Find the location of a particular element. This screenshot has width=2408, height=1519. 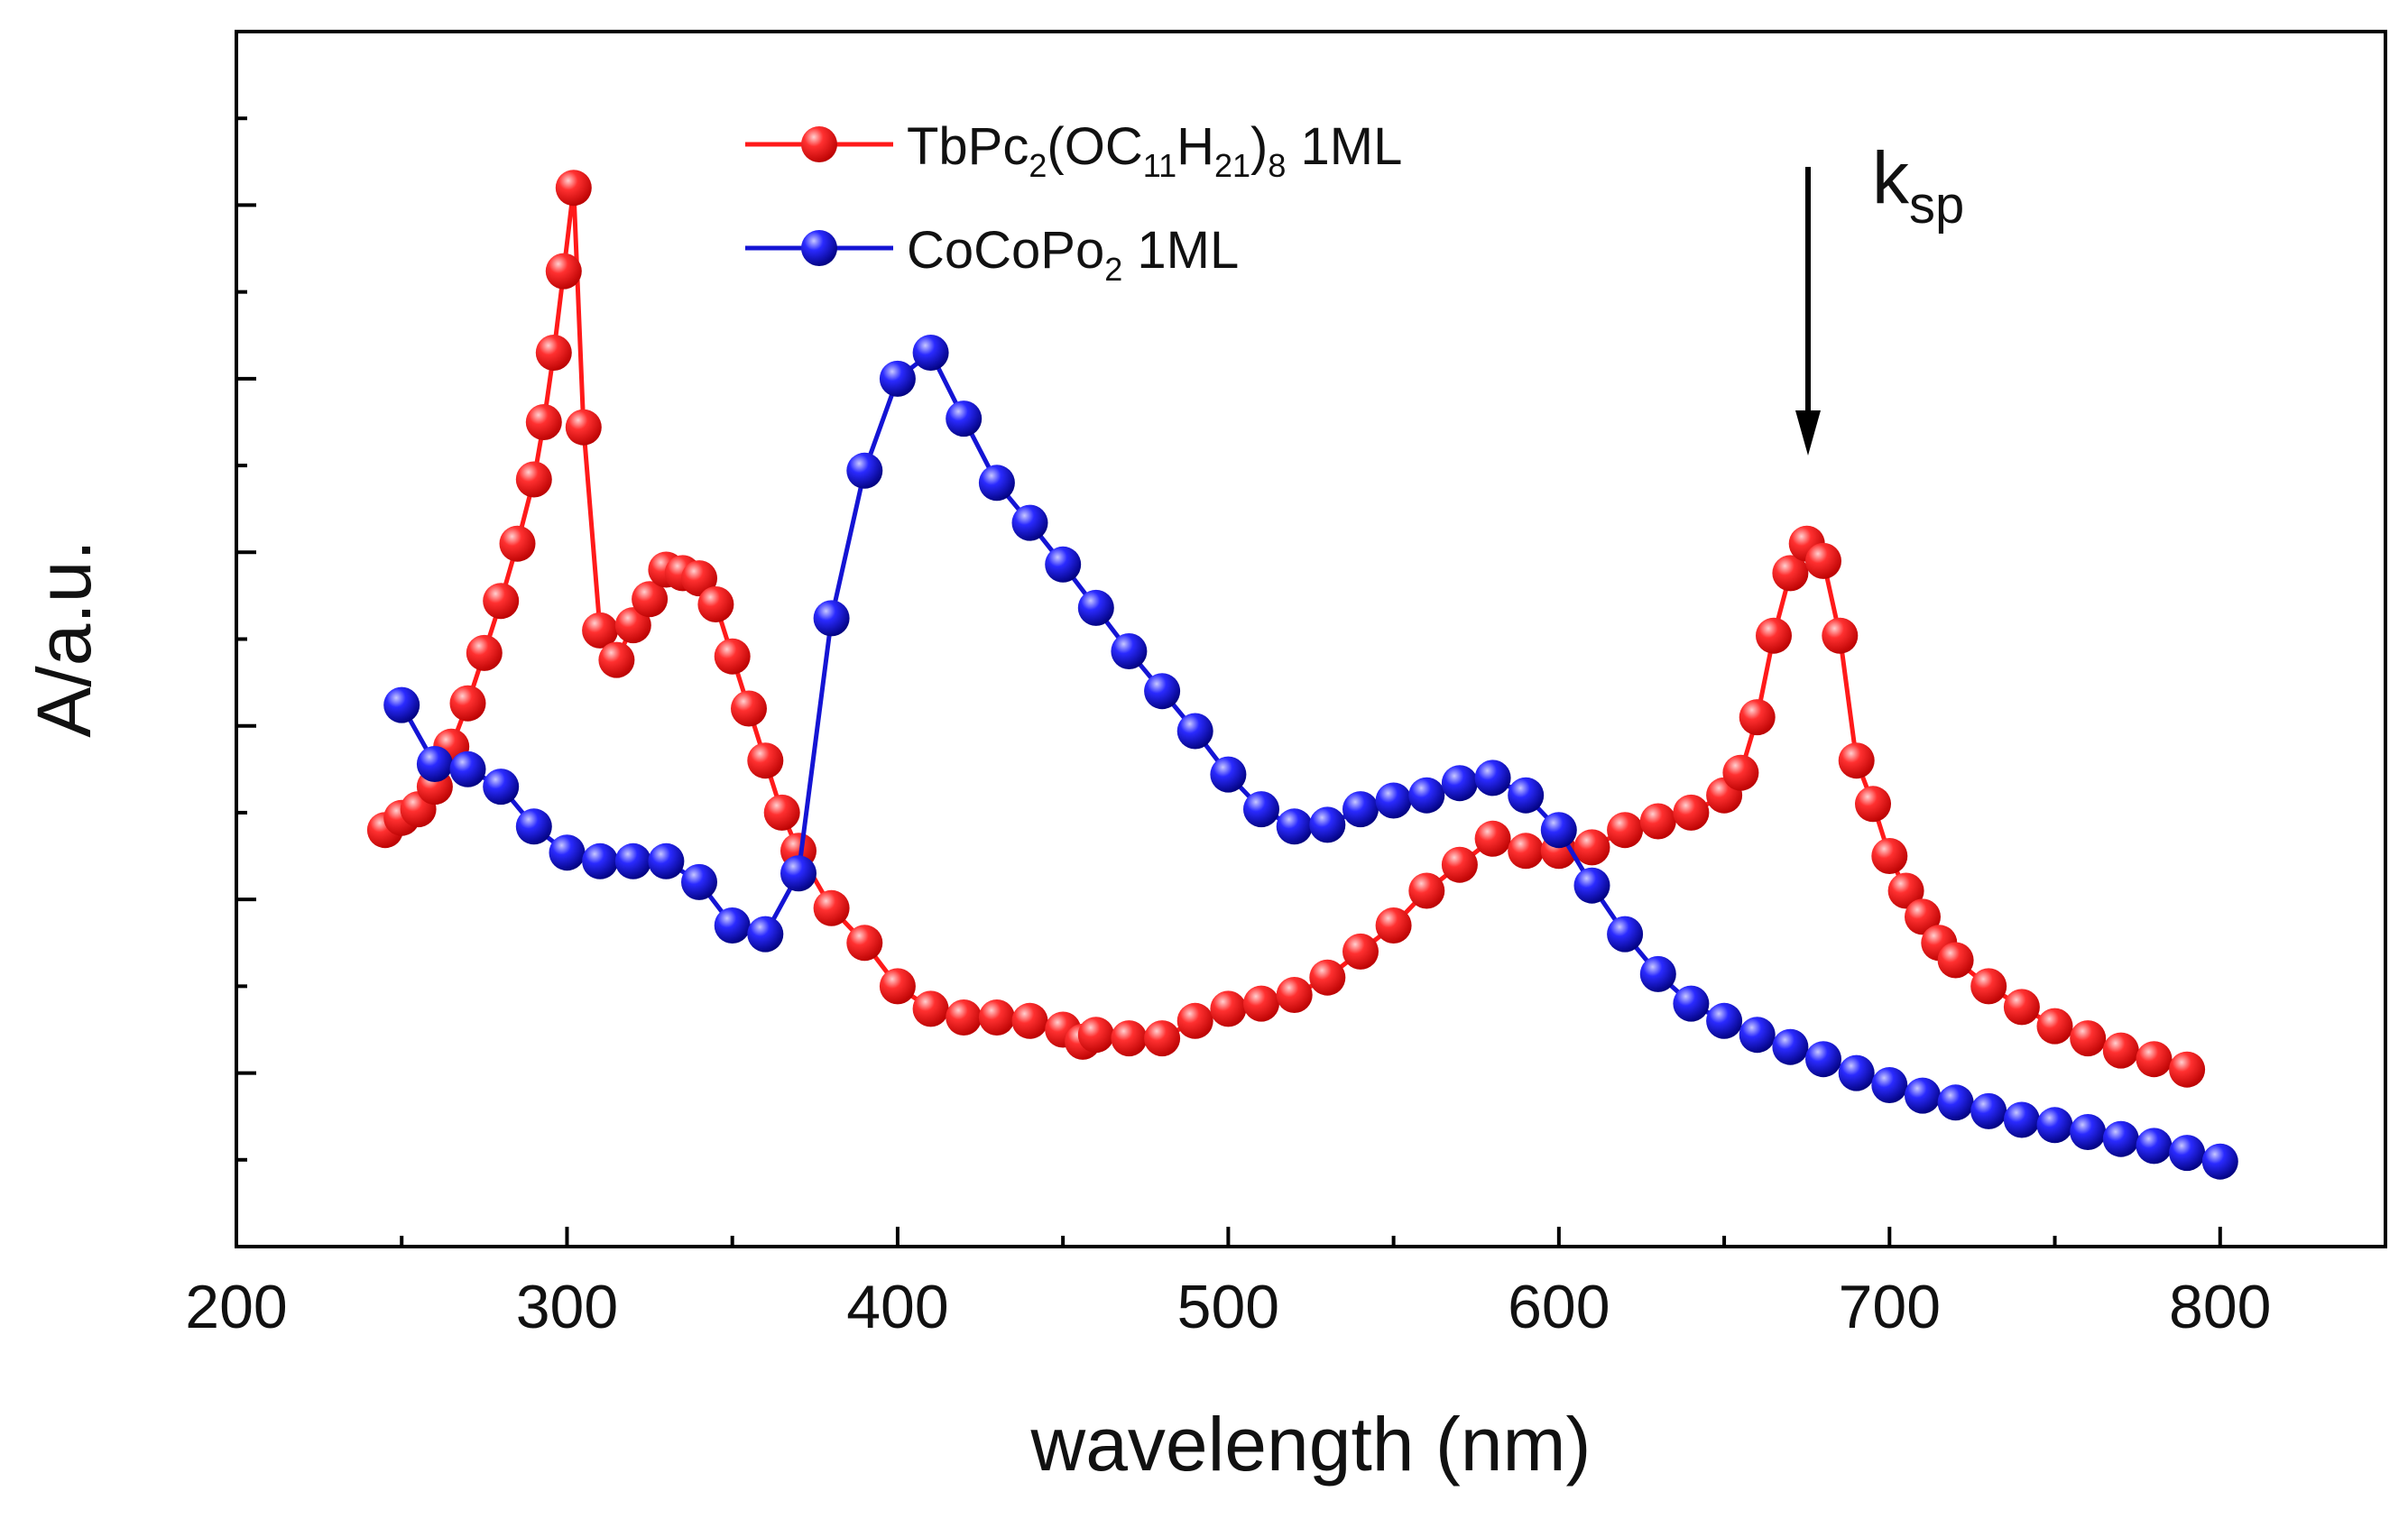

legend-label-tbpc: TbPc2(OC11H21)8 1ML is located at coordinates (1154, 150).